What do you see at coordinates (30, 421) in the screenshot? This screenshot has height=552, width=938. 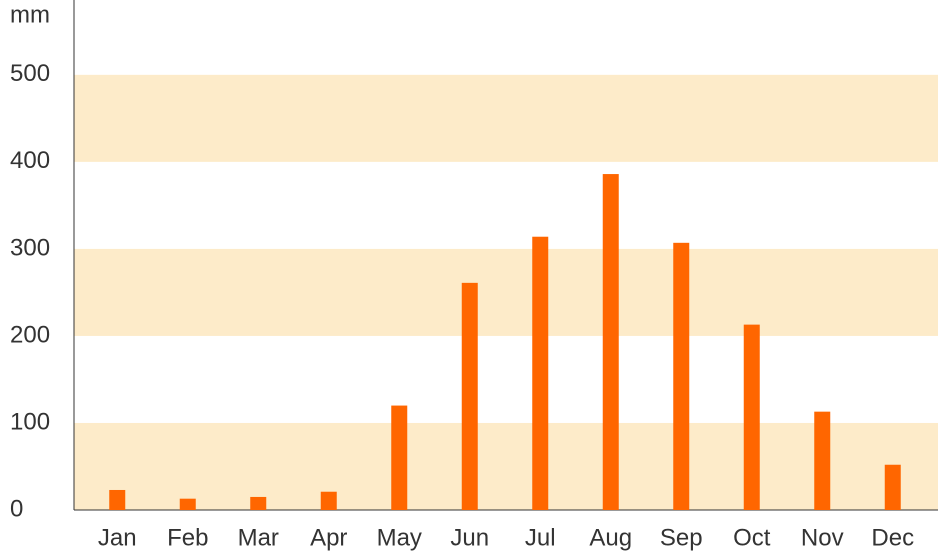 I see `y-tick-label: 100` at bounding box center [30, 421].